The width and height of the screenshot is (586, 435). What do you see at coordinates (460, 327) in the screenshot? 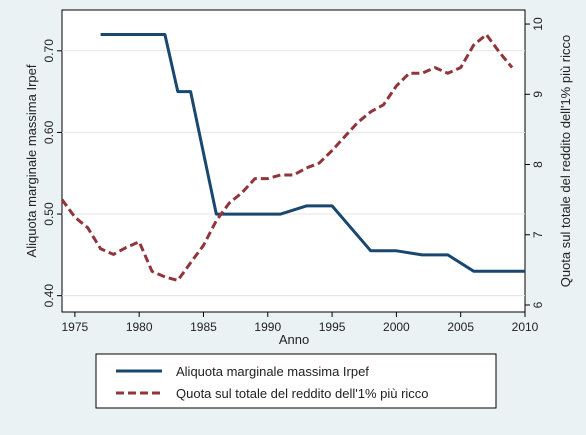
I see `x-tick-label-6: 2005` at bounding box center [460, 327].